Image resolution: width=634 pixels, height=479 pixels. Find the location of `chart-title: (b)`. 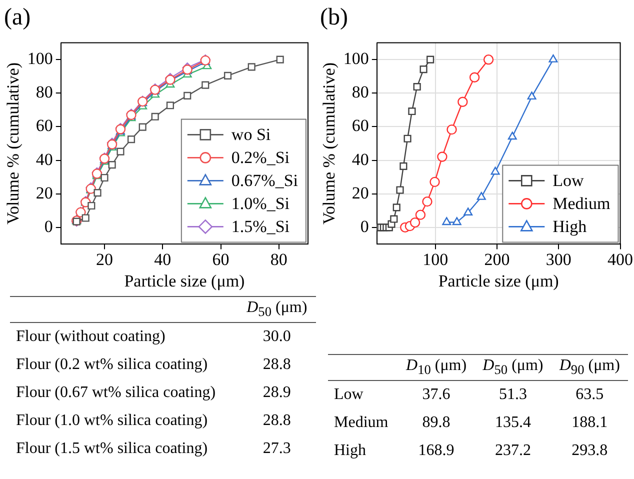

chart-title: (b) is located at coordinates (334, 17).